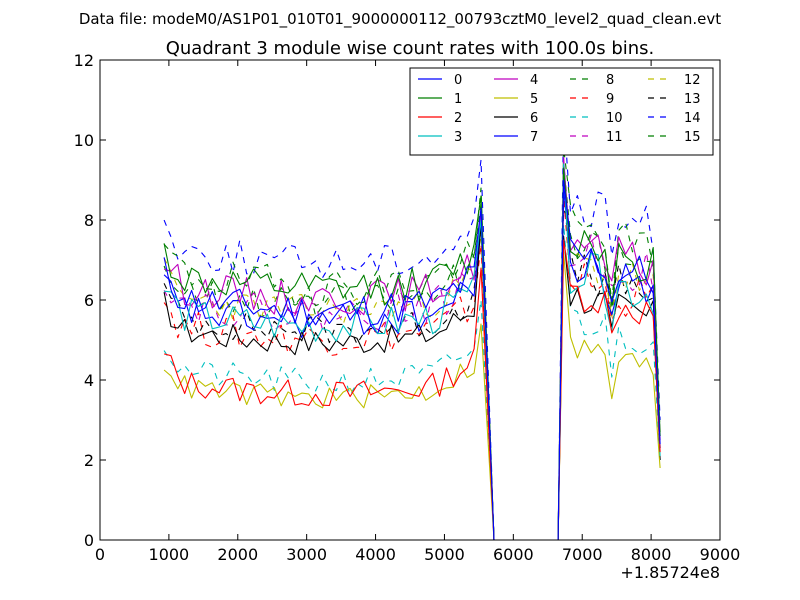 This screenshot has width=800, height=600. Describe the element at coordinates (84, 60) in the screenshot. I see `y-tick-label: 12` at that location.